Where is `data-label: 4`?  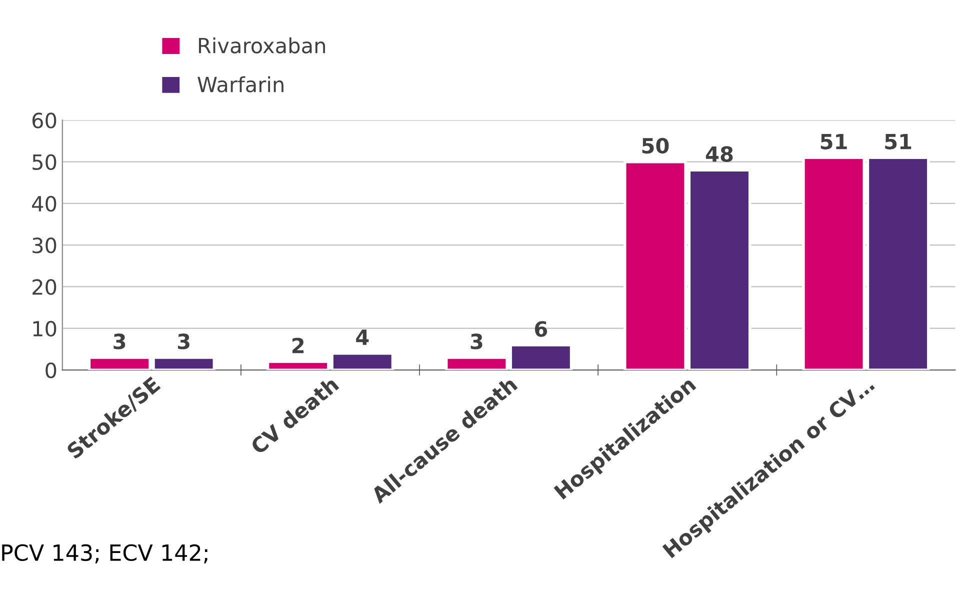 data-label: 4 is located at coordinates (362, 337).